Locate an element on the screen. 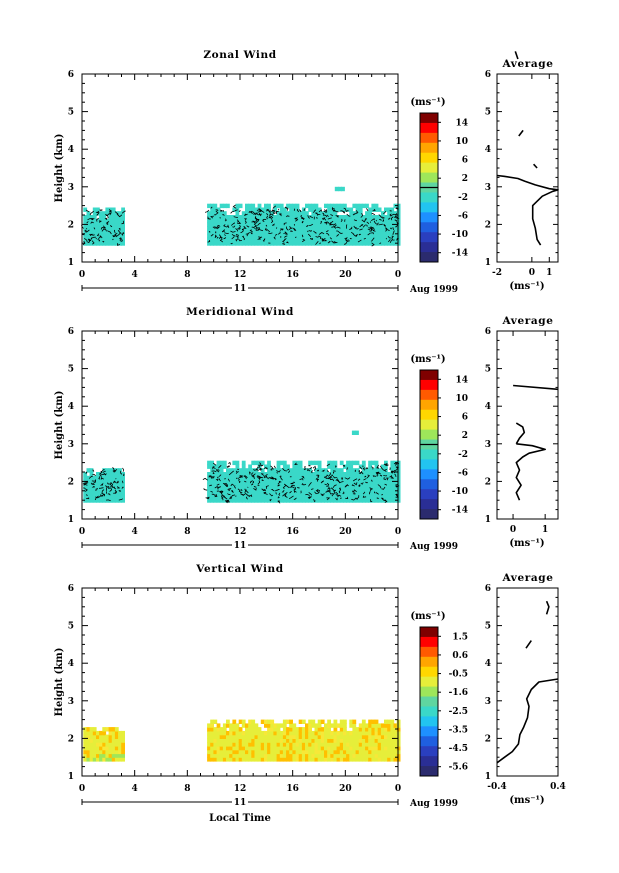 This screenshot has height=873, width=619. date-label: 11 is located at coordinates (240, 803).